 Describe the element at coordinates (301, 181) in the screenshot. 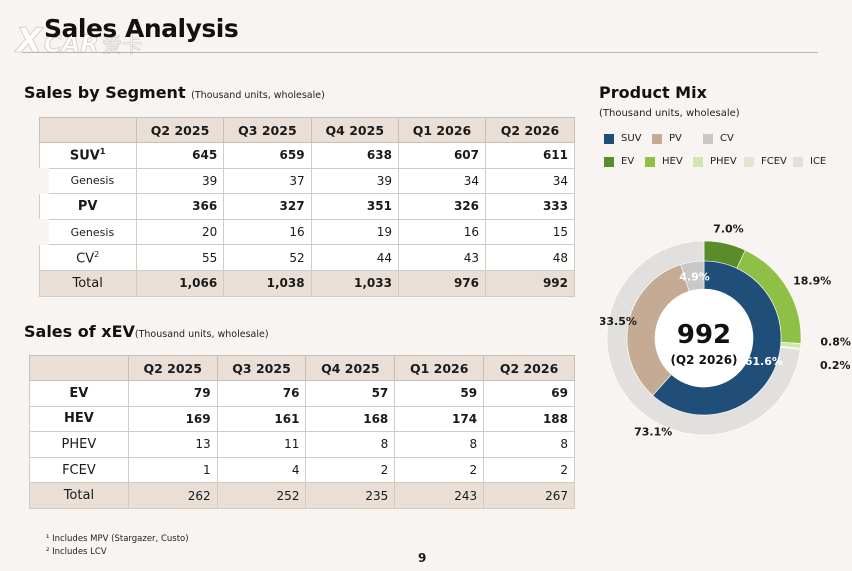

I see `table-row-suv-genesis: Genesis 39 37 39 34 34` at that location.